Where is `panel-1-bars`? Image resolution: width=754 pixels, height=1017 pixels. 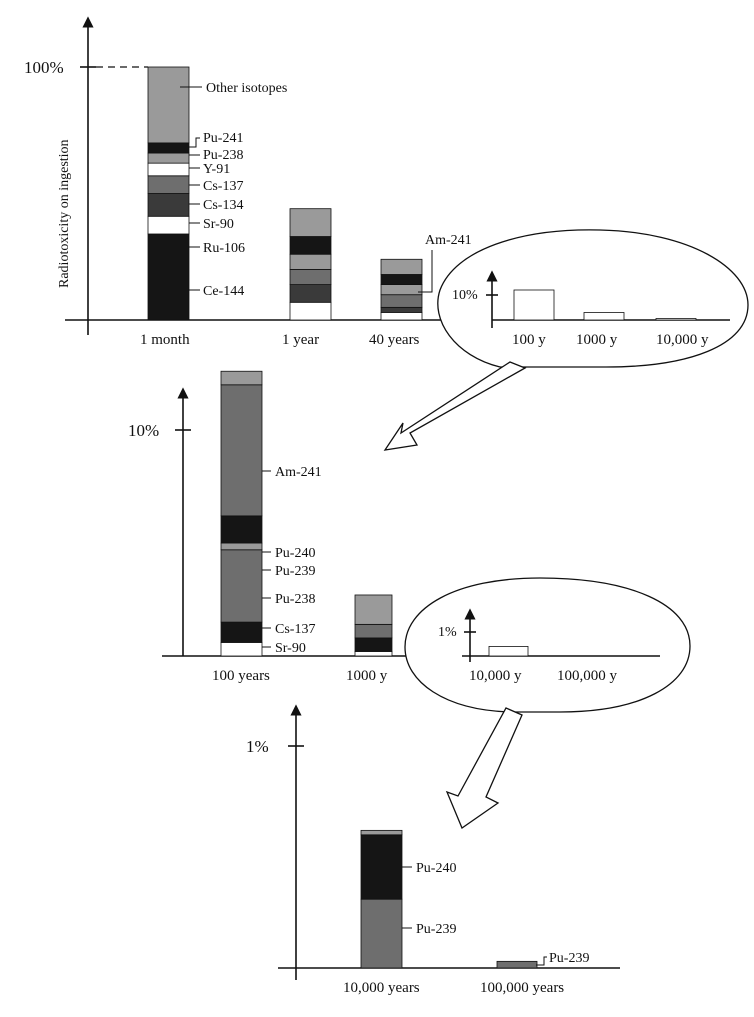 panel-1-bars is located at coordinates (285, 193).